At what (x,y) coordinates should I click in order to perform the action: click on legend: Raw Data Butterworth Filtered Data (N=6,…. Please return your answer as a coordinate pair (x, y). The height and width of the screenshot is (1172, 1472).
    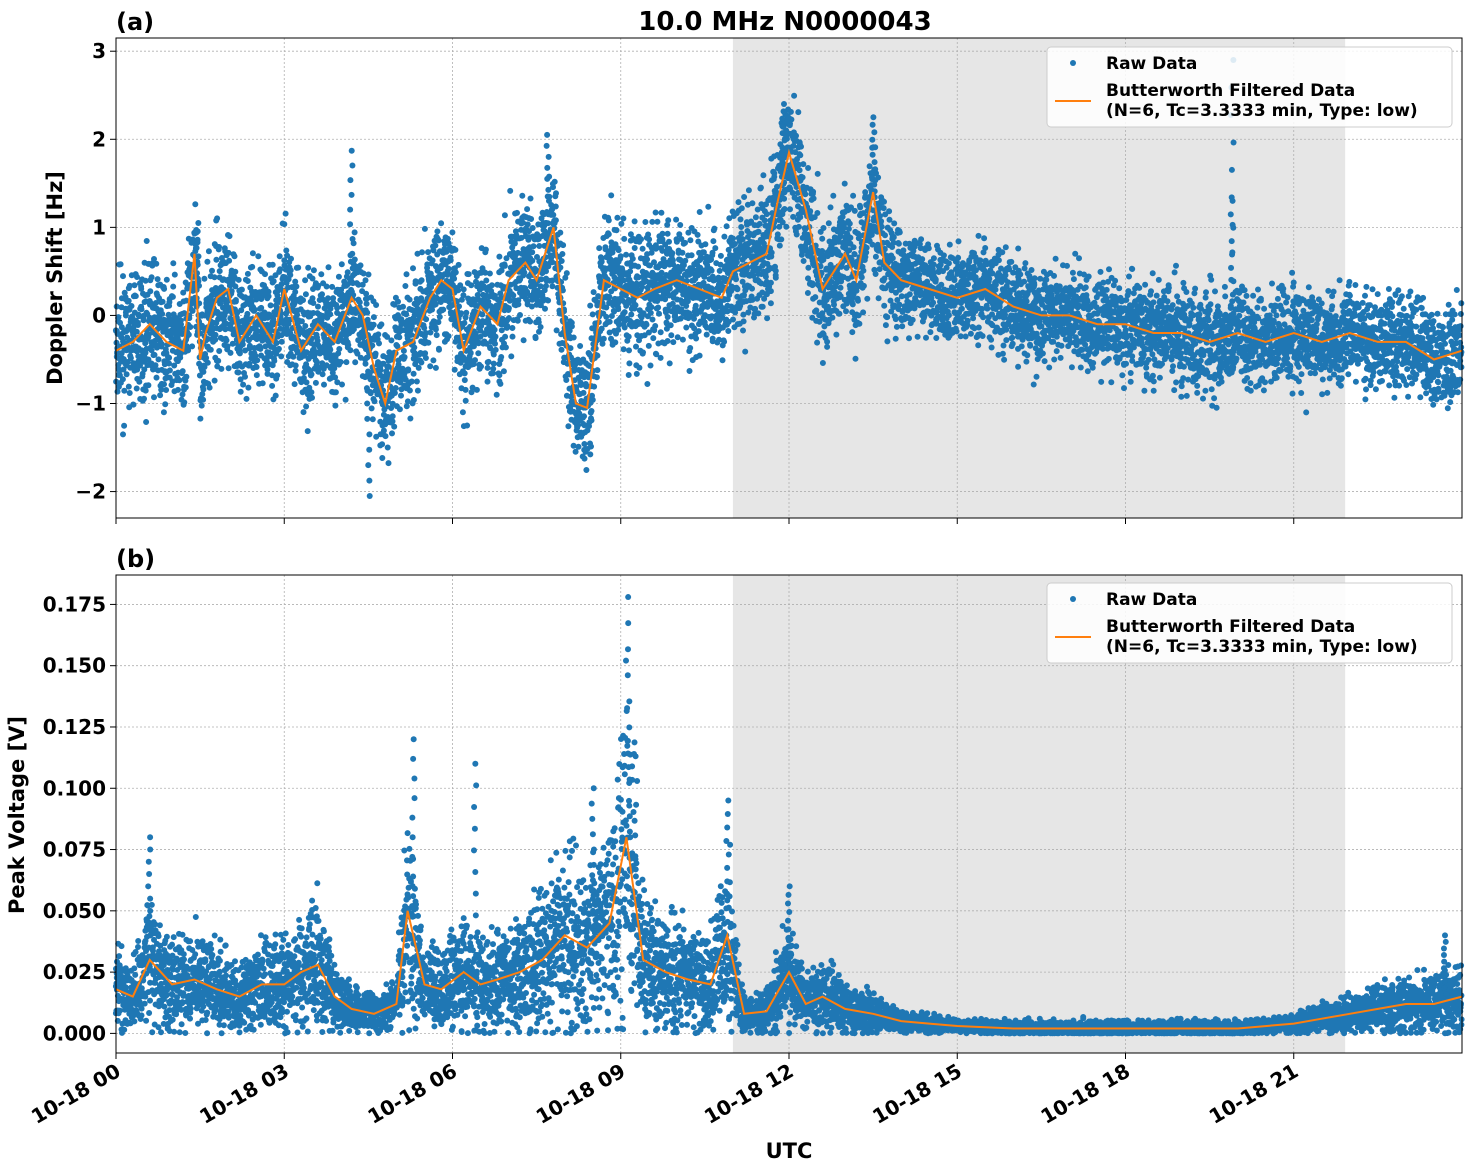
    Looking at the image, I should click on (1249, 87).